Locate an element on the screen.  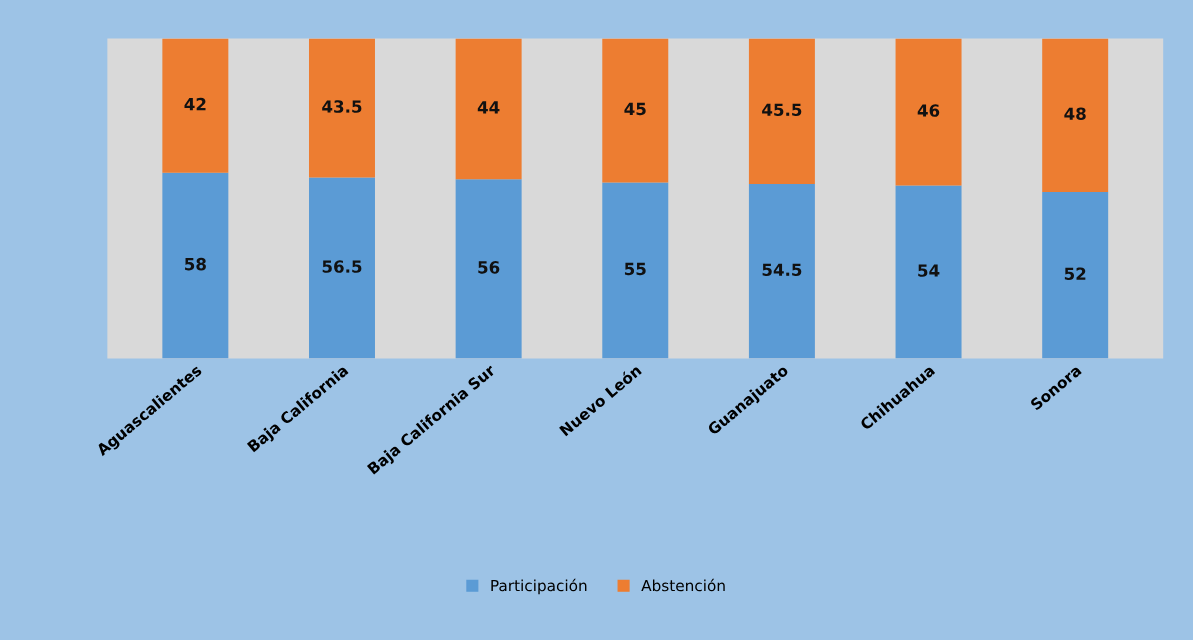
data-label: 42 is located at coordinates (195, 104).